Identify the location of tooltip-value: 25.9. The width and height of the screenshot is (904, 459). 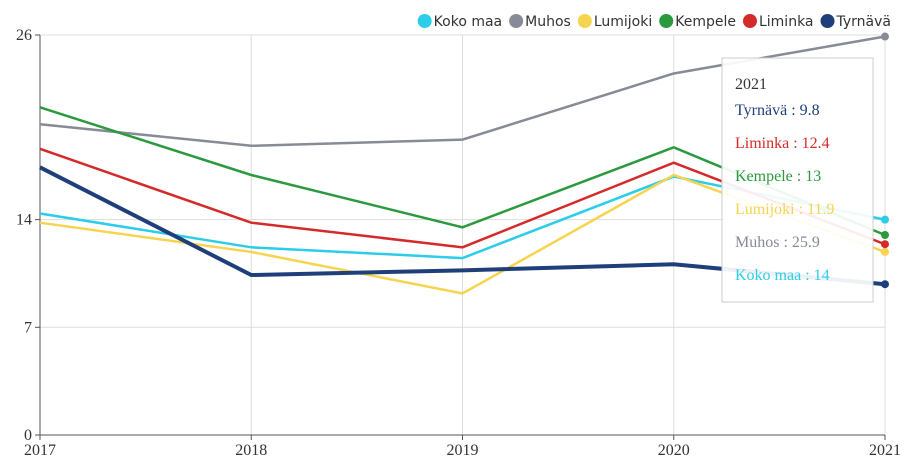
(806, 242).